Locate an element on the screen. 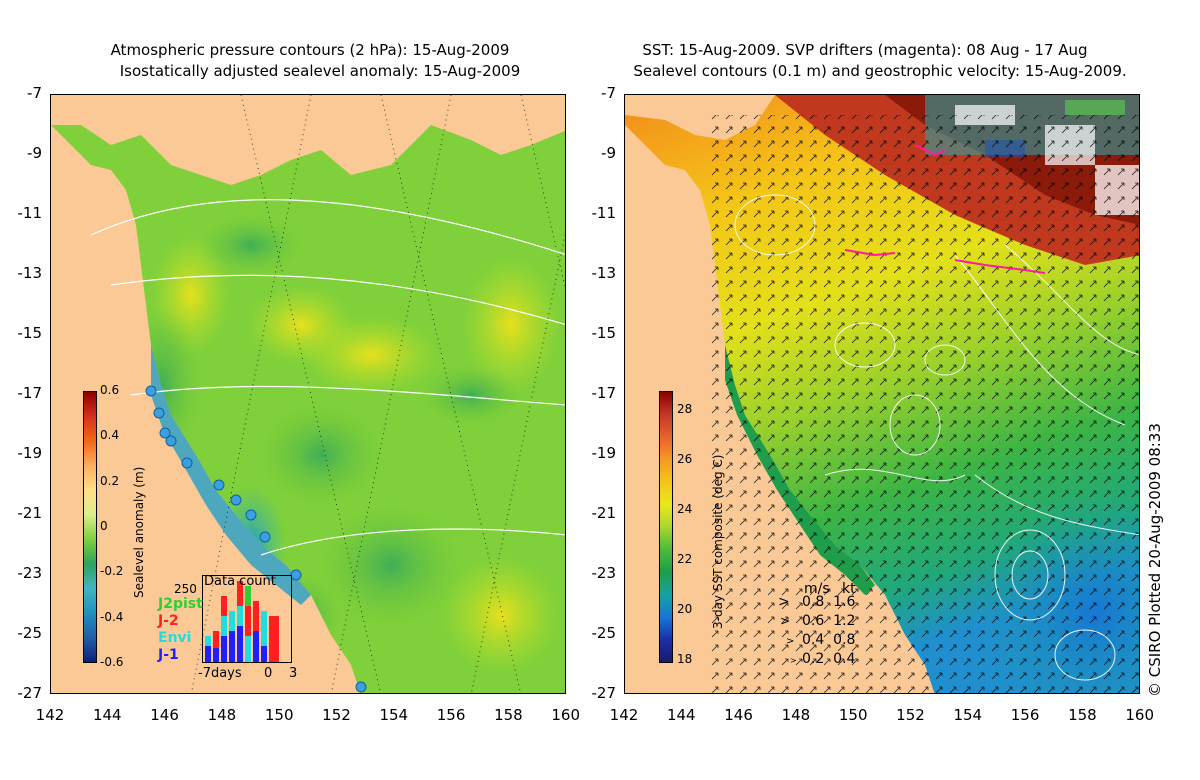  right-colorbar-tick-4: 20 is located at coordinates (685, 609).